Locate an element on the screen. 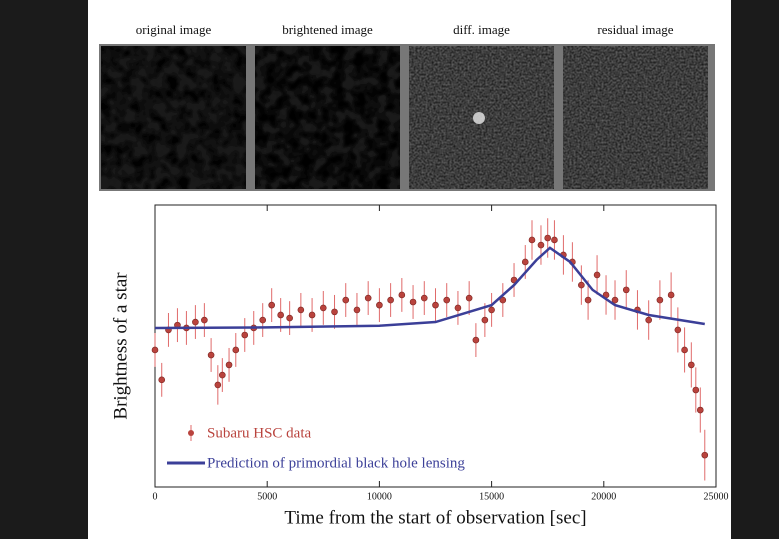 This screenshot has width=779, height=539. x-tick-label: 15000 is located at coordinates (491, 496).